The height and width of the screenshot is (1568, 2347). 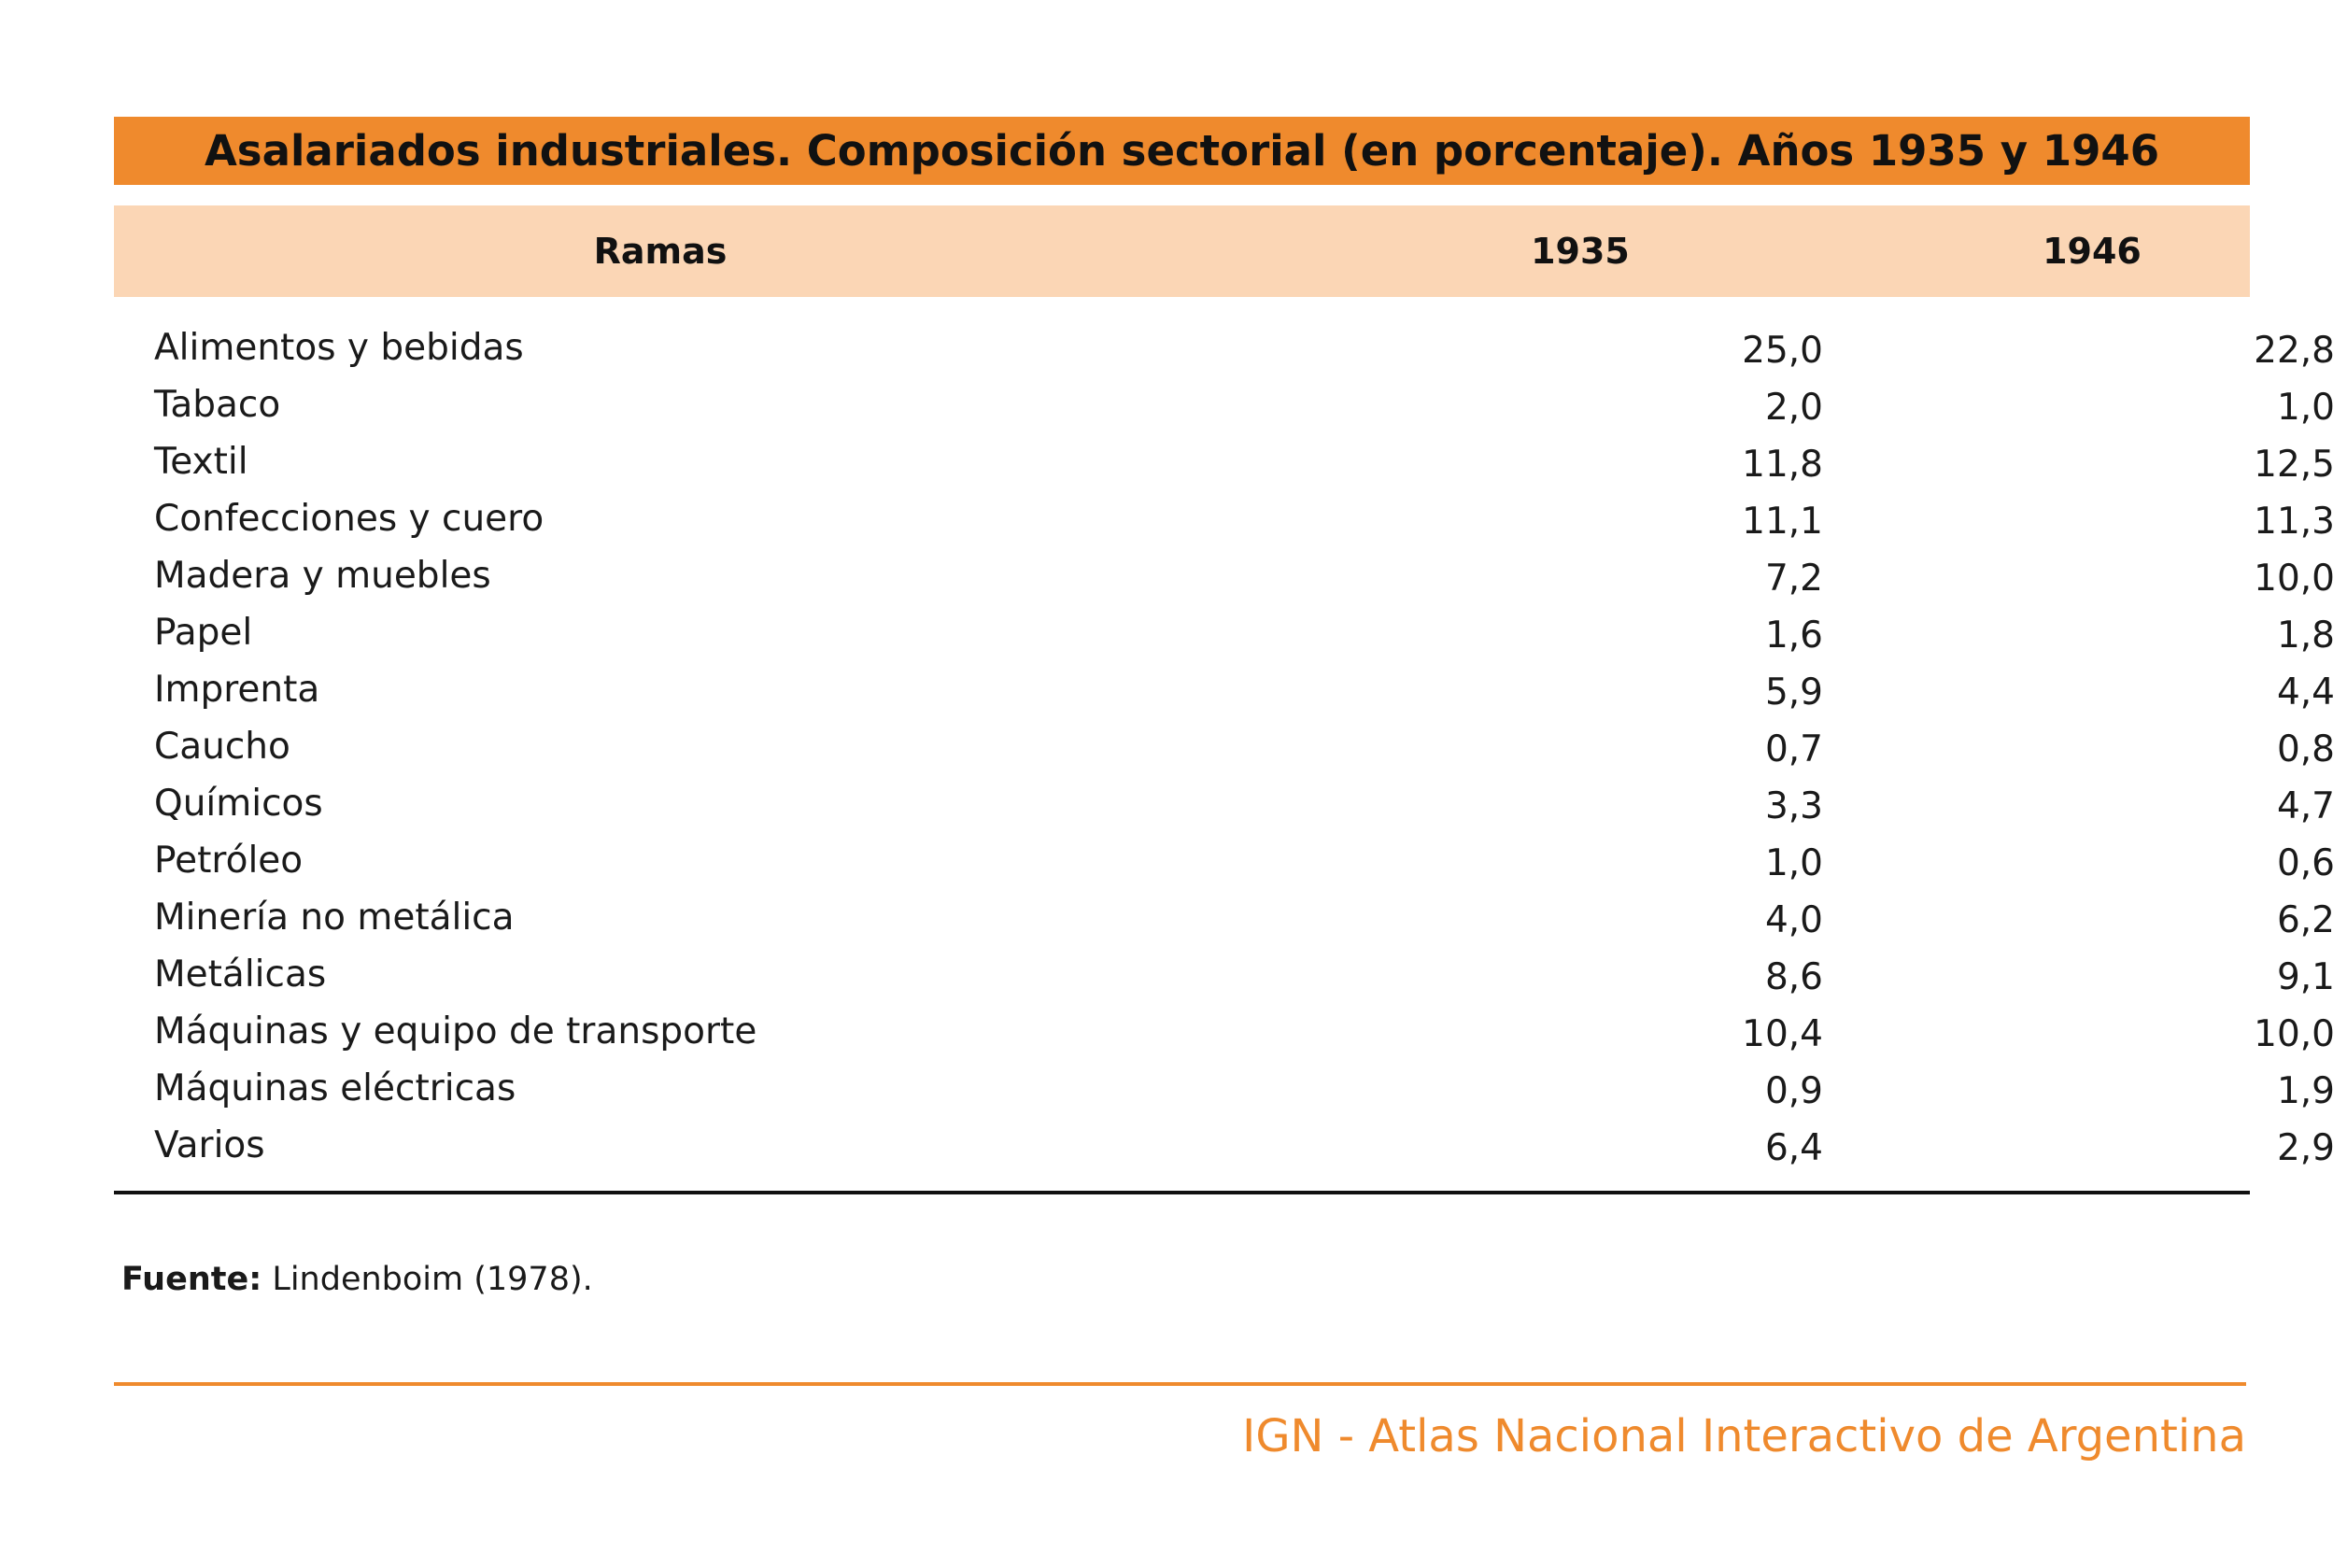 What do you see at coordinates (2305, 1148) in the screenshot?
I see `value-1946: 2,9` at bounding box center [2305, 1148].